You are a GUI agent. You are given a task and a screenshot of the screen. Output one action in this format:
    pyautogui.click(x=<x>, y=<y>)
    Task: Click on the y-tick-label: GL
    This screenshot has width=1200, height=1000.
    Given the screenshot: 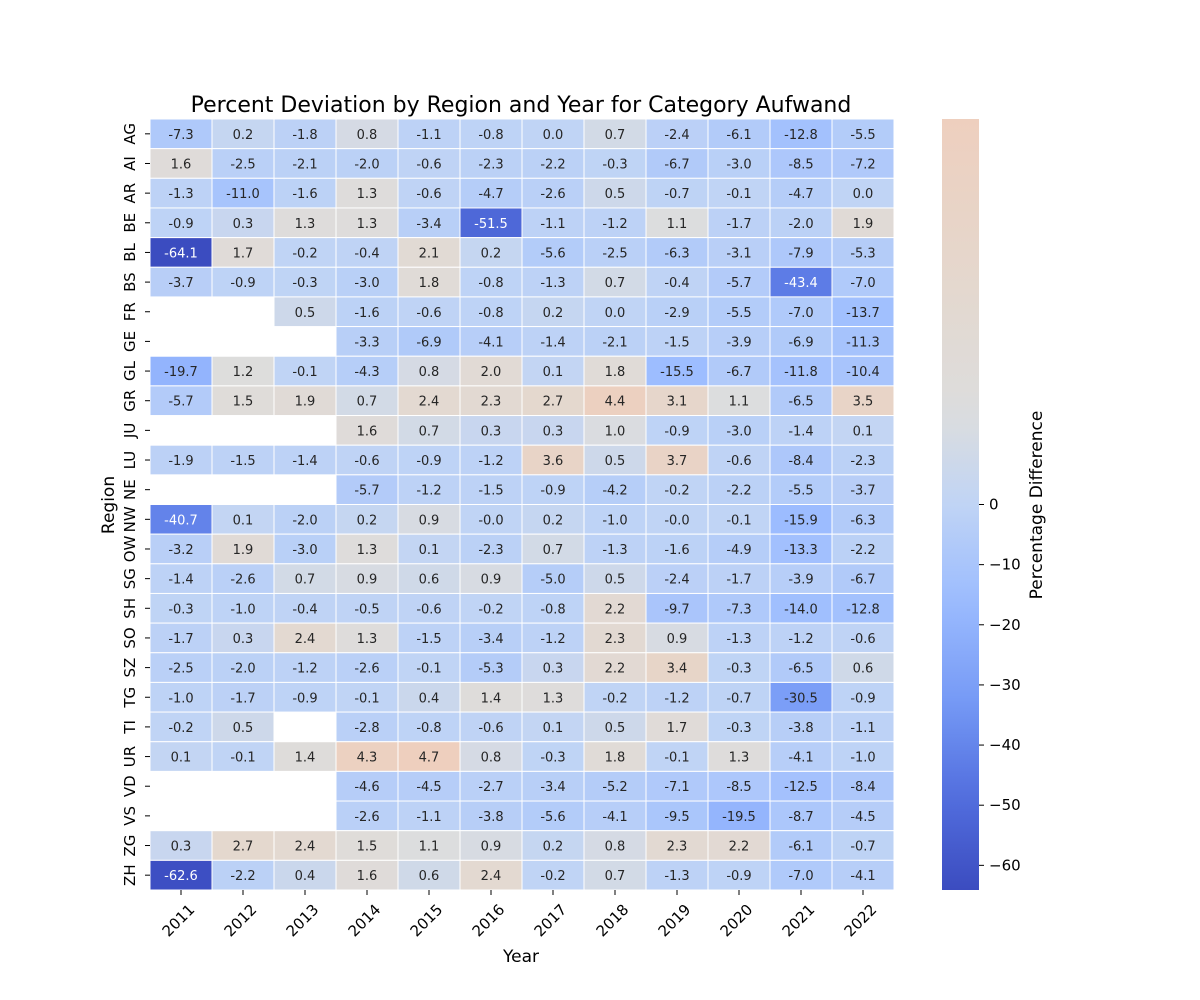 What is the action you would take?
    pyautogui.click(x=130, y=370)
    